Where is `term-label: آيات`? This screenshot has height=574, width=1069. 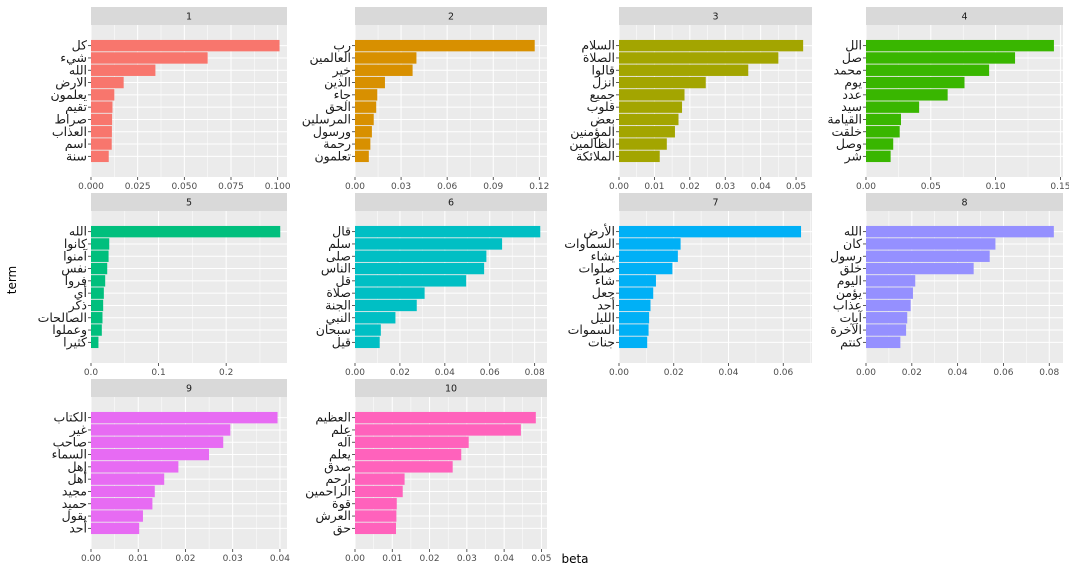 term-label: آيات is located at coordinates (850, 317).